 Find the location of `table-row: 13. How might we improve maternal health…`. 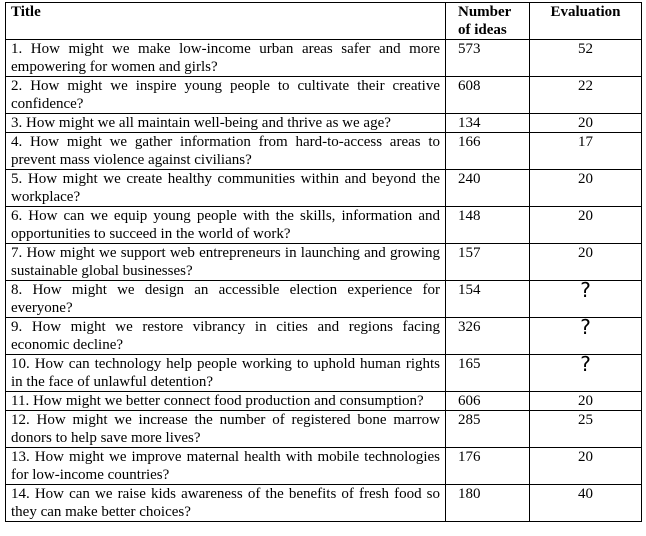

table-row: 13. How might we improve maternal health… is located at coordinates (323, 466).